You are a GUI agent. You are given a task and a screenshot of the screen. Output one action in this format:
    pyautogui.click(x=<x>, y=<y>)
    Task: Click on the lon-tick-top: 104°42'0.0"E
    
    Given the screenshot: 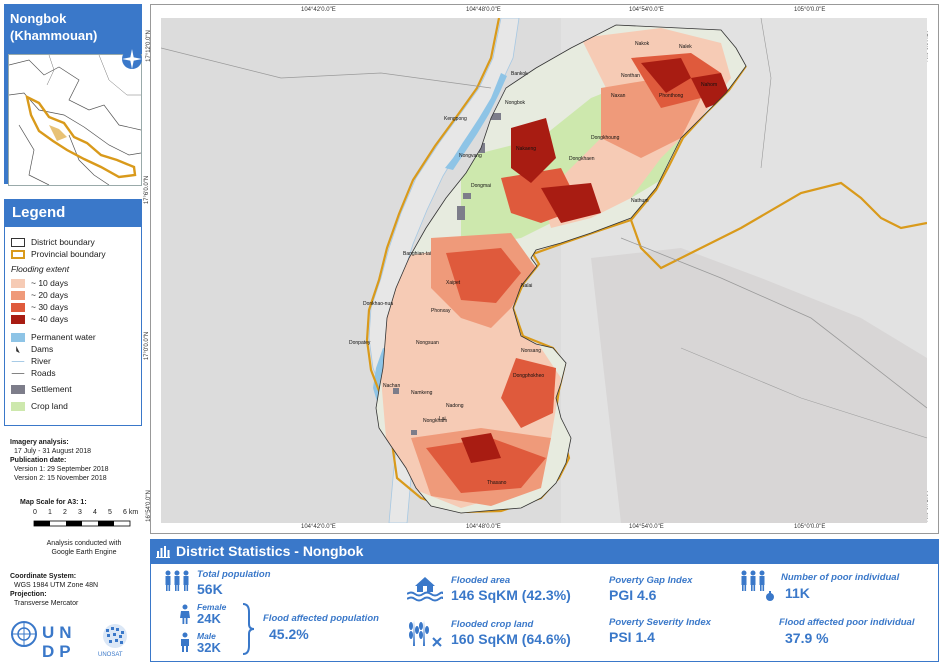 What is the action you would take?
    pyautogui.click(x=318, y=10)
    